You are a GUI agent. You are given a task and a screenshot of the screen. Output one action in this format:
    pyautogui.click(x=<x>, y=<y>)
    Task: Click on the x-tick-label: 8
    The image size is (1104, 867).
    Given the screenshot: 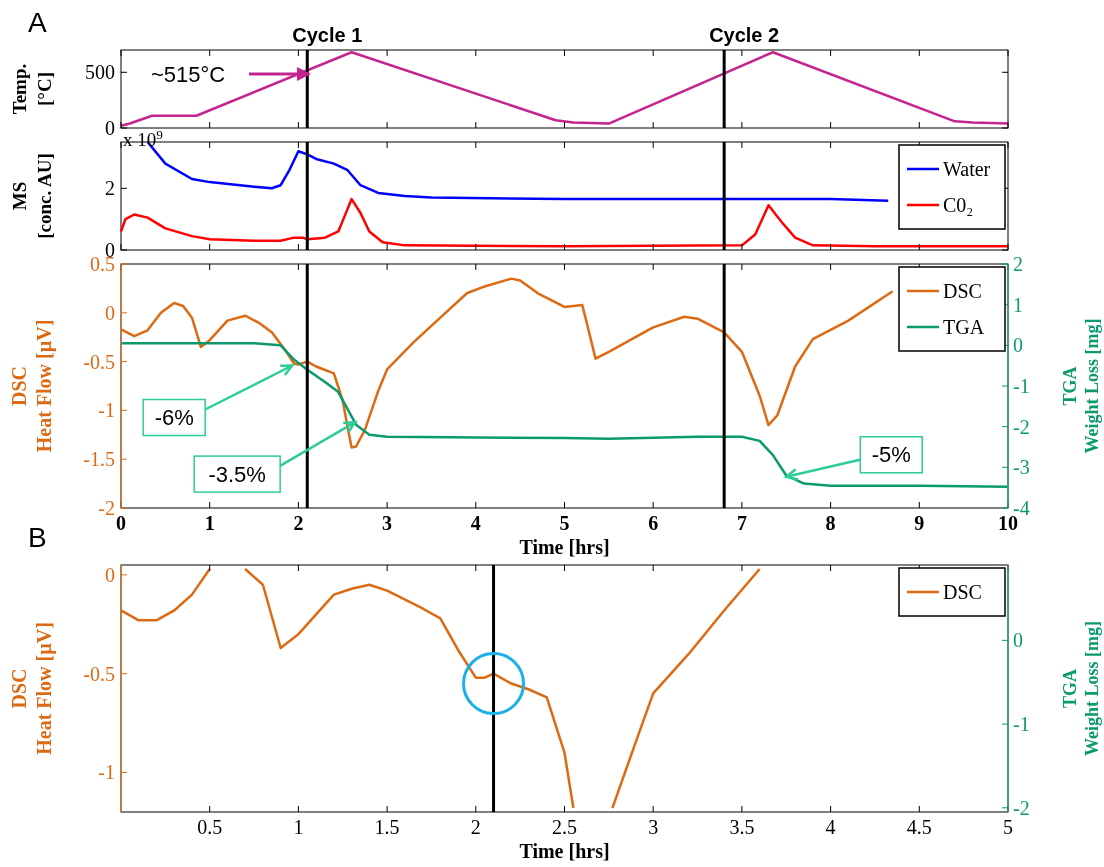 What is the action you would take?
    pyautogui.click(x=830, y=523)
    